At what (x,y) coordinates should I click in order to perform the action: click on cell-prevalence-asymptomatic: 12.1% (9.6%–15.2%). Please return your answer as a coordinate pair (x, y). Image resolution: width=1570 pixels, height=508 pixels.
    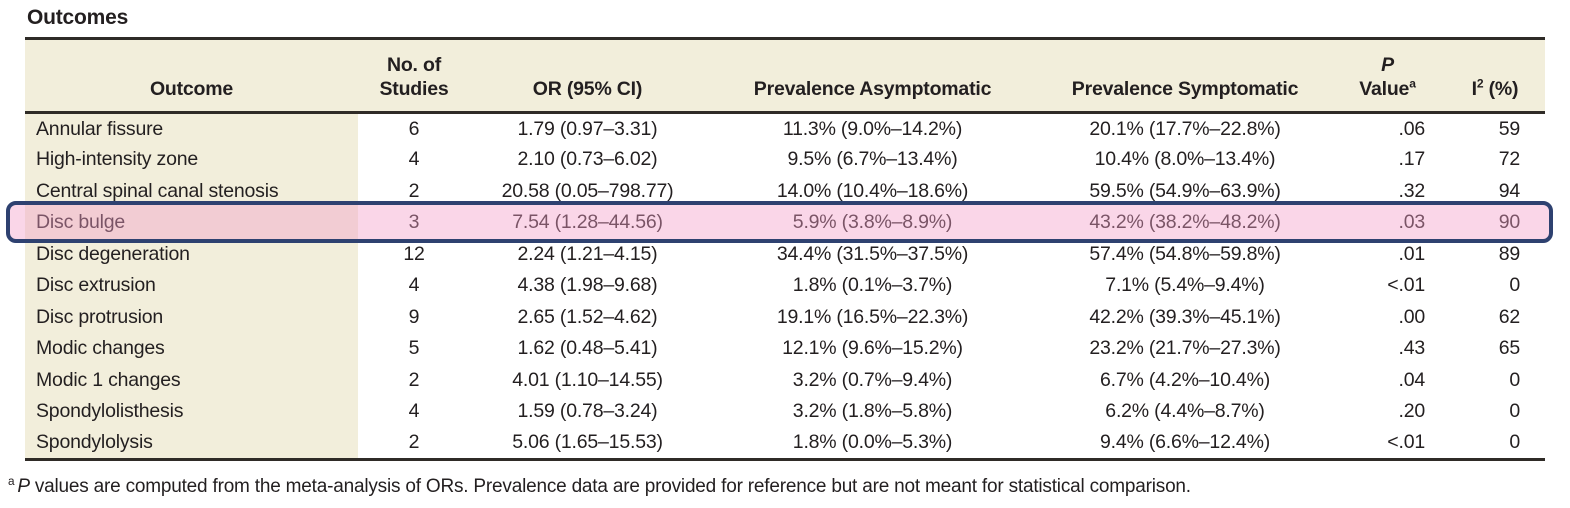
    Looking at the image, I should click on (872, 348).